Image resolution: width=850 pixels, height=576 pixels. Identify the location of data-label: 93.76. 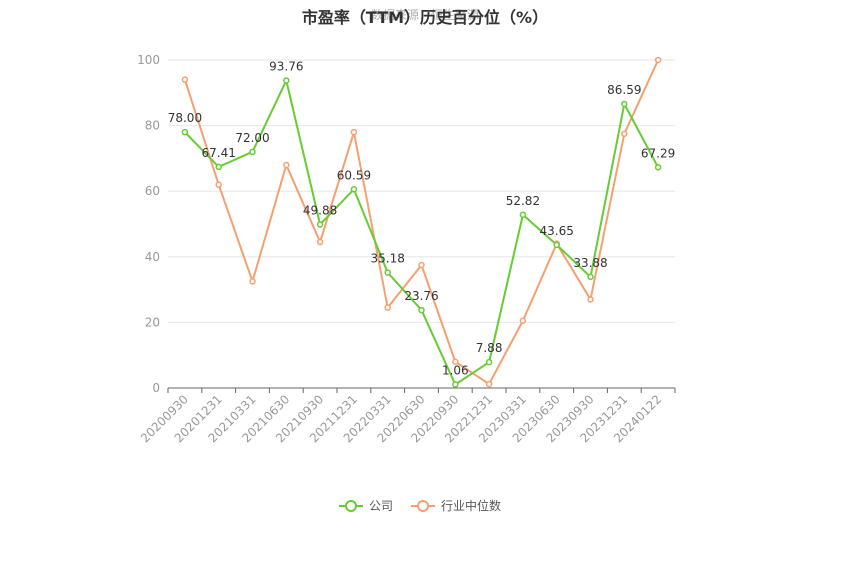
(286, 66).